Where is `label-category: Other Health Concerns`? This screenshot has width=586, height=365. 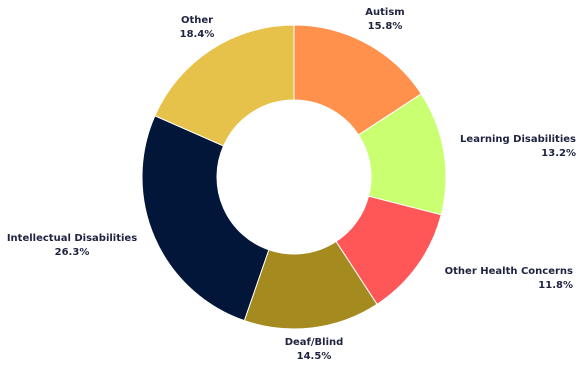
label-category: Other Health Concerns is located at coordinates (509, 271).